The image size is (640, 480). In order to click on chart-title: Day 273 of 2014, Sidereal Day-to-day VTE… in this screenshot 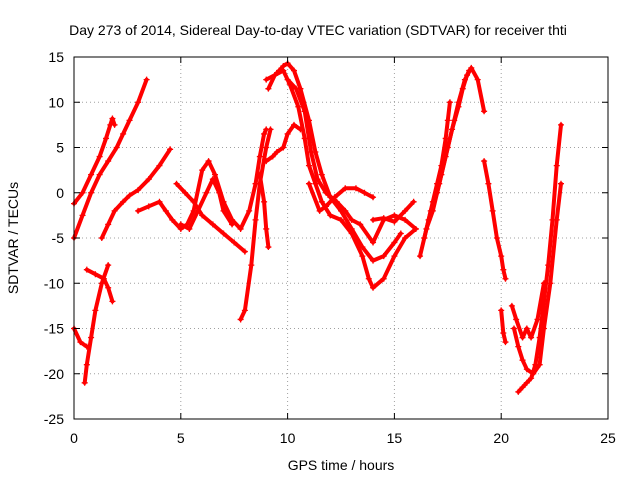, I will do `click(318, 30)`.